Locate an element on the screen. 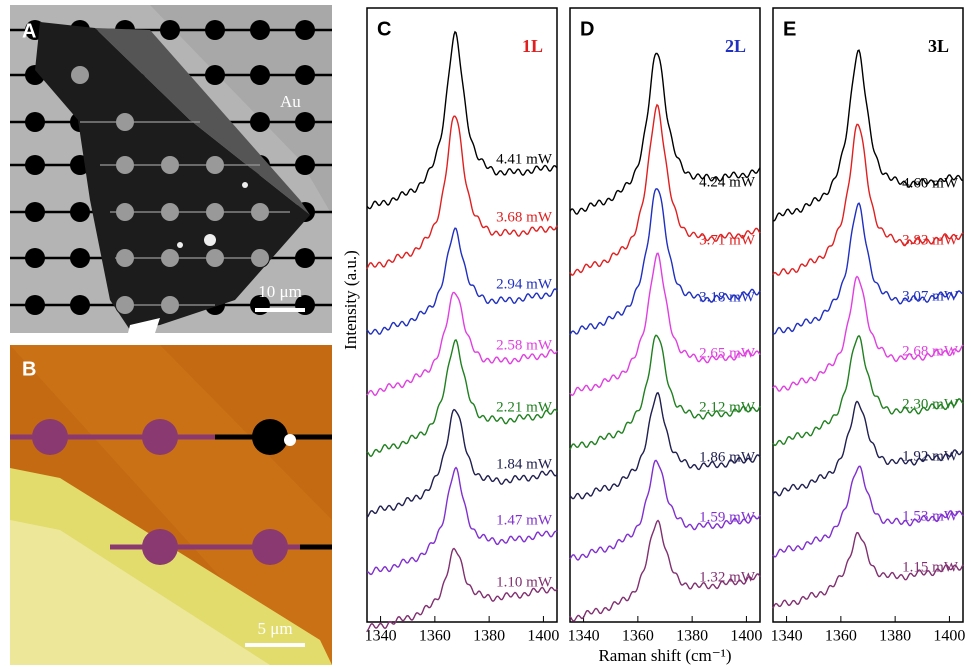 The width and height of the screenshot is (971, 669). power-label: 1.84 mW is located at coordinates (524, 464).